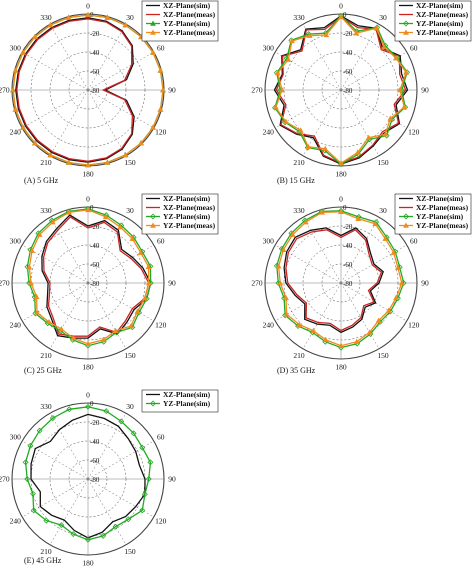 Image resolution: width=474 pixels, height=567 pixels. I want to click on chart-caption: (C) 25 GHz, so click(43, 370).